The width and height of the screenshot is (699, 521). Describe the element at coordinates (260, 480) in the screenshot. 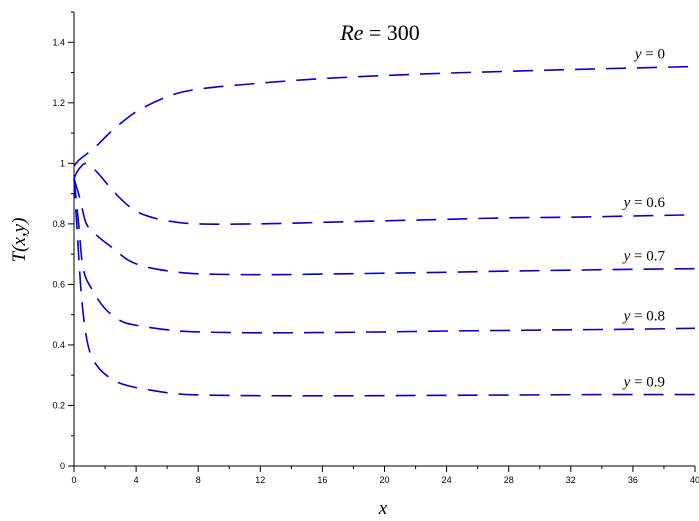

I see `x-tick-label: 12` at that location.